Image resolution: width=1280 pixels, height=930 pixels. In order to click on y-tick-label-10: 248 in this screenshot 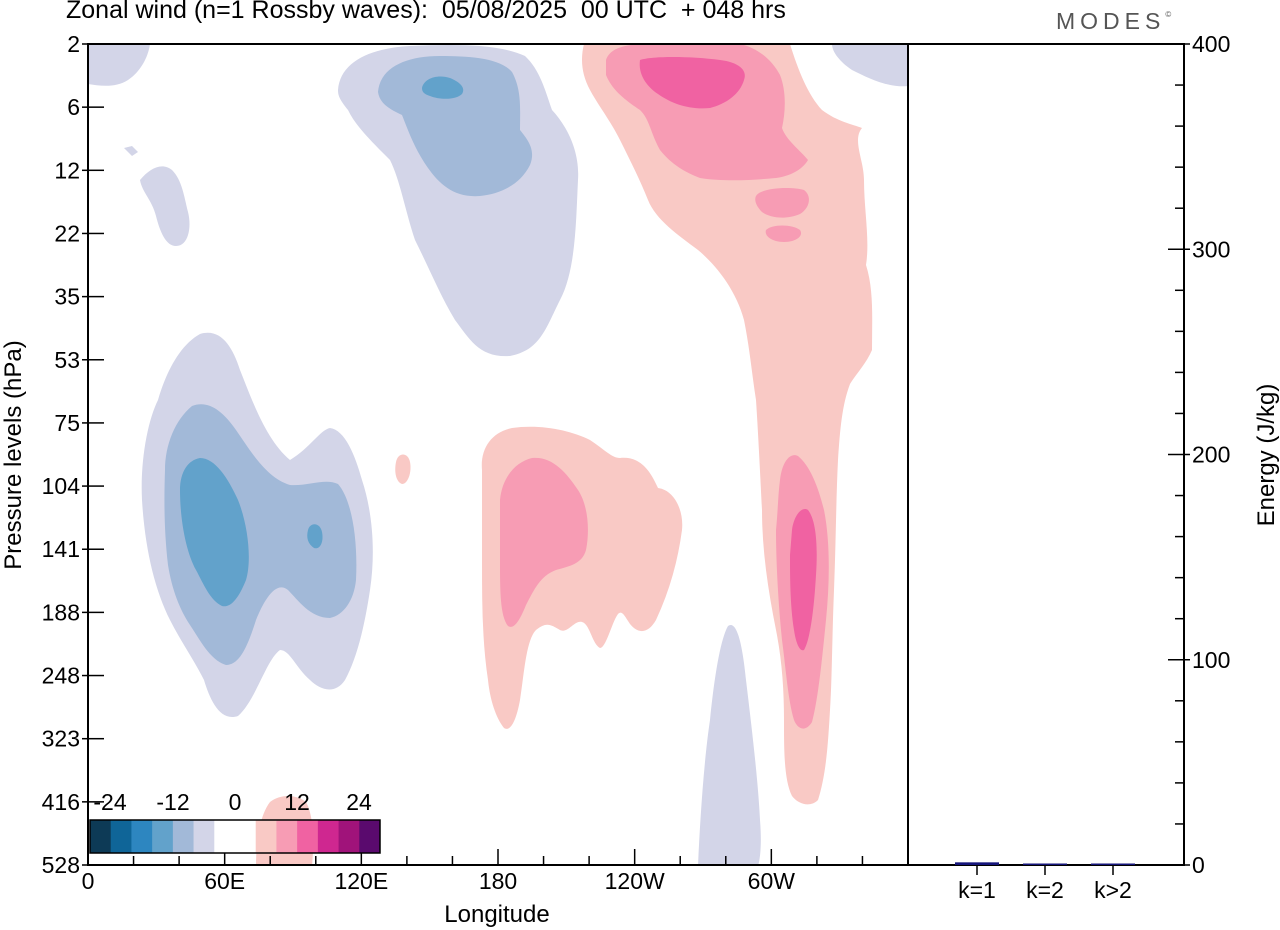, I will do `click(61, 676)`.